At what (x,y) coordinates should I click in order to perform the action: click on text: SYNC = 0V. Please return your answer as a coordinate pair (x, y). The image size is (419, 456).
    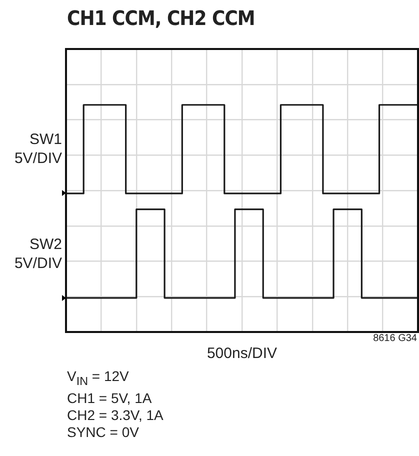
    Looking at the image, I should click on (103, 432).